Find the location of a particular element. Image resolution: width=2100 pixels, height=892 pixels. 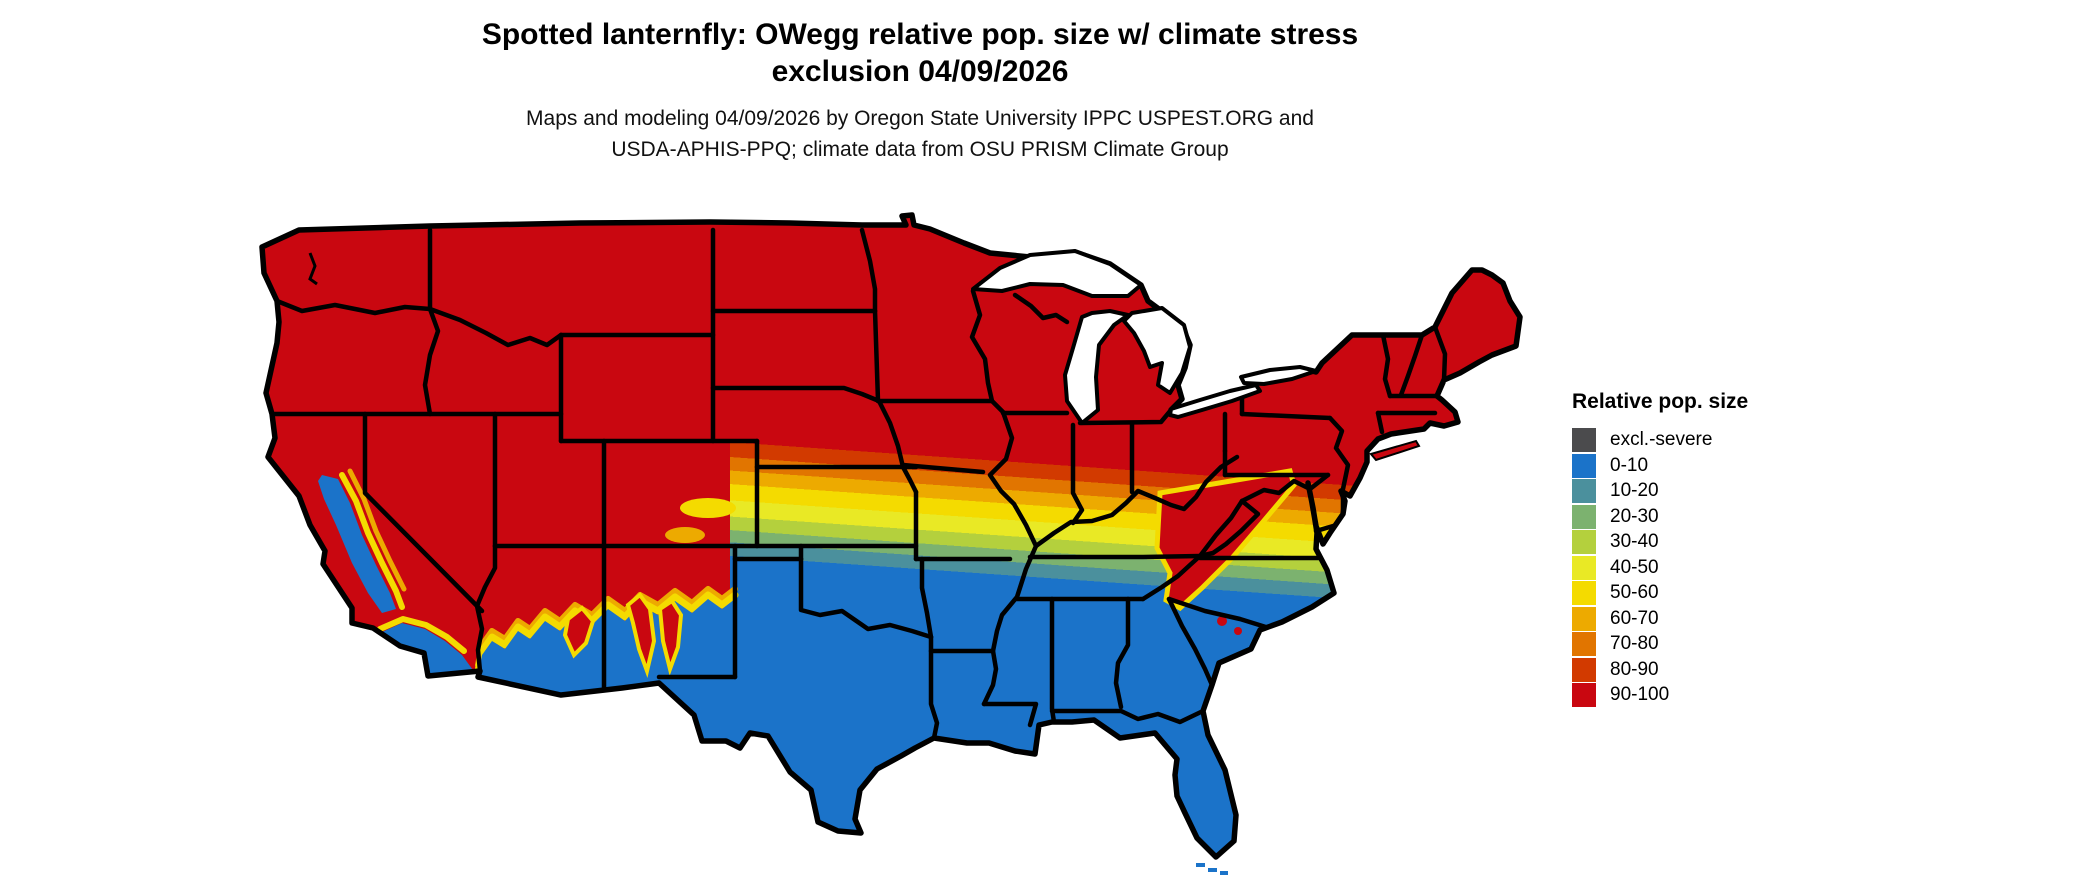

lake-ontario is located at coordinates (1278, 375).